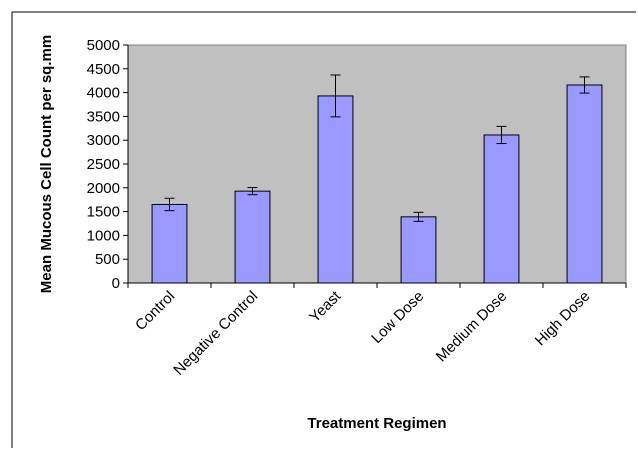 This screenshot has height=455, width=638. I want to click on y-tick-label: 4500, so click(103, 69).